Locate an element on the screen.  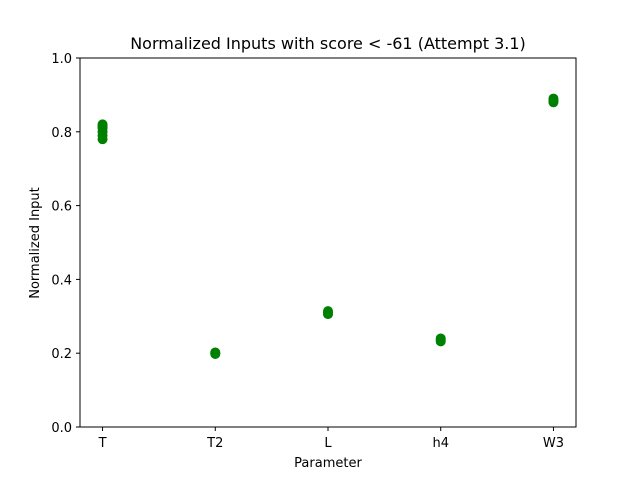
x-tick-label: T2 is located at coordinates (214, 443).